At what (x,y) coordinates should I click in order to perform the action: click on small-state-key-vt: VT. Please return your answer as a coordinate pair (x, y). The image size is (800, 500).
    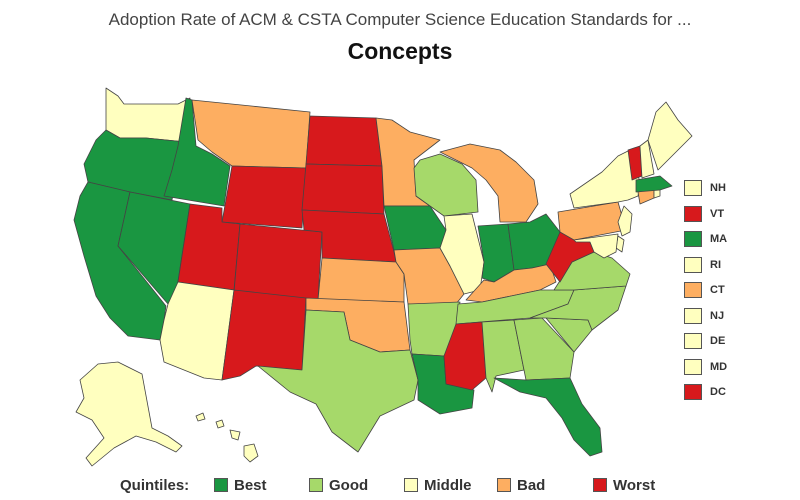
    Looking at the image, I should click on (724, 214).